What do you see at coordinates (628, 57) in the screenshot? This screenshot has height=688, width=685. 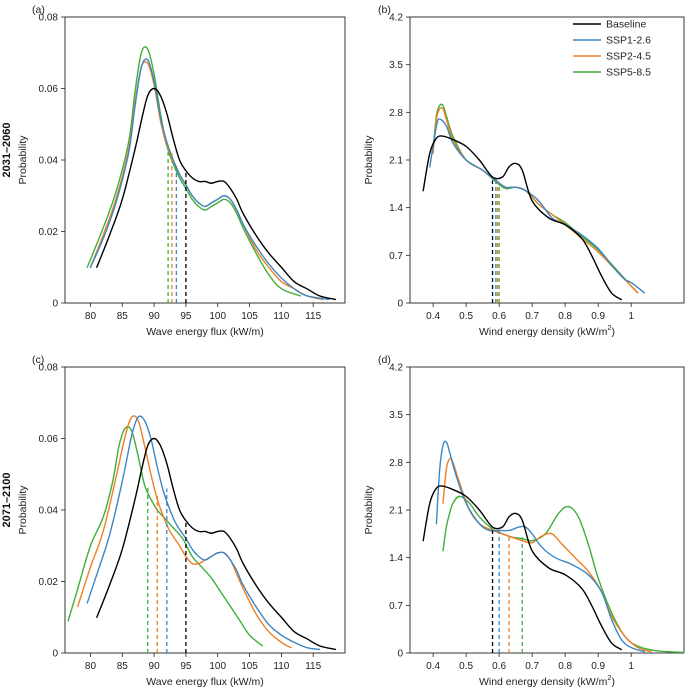 I see `legend-label-ssp2-4.5: SSP2-4.5` at bounding box center [628, 57].